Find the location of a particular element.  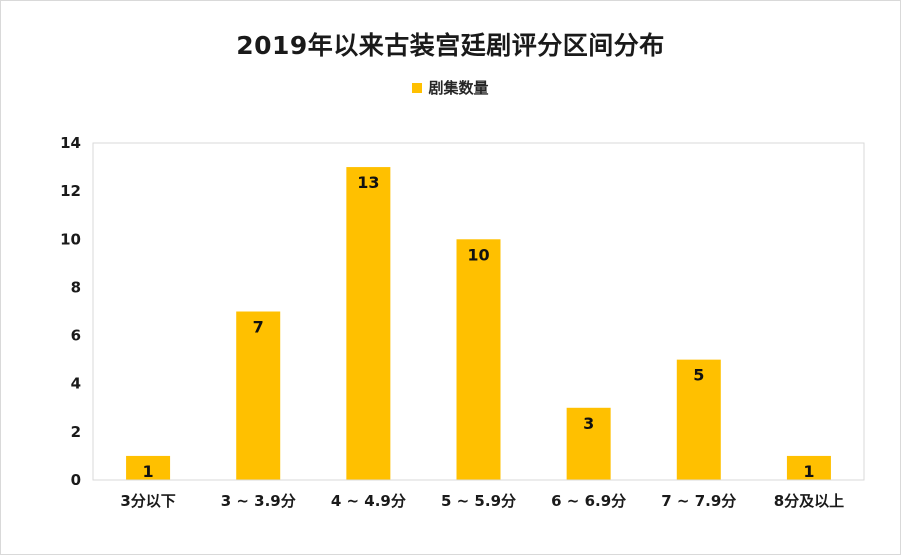

bar-data-label: 10 is located at coordinates (478, 254).